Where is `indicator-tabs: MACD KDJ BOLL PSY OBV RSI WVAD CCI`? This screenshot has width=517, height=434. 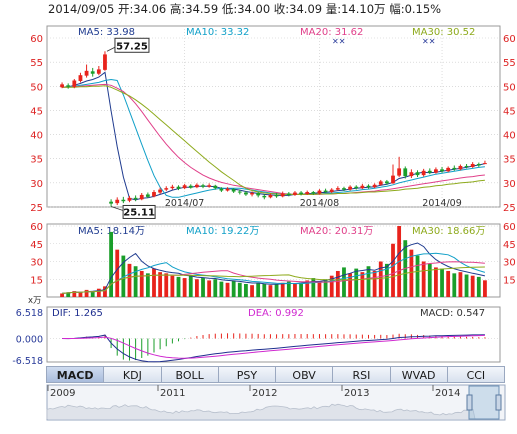
indicator-tabs: MACD KDJ BOLL PSY OBV RSI WVAD CCI is located at coordinates (275, 374).